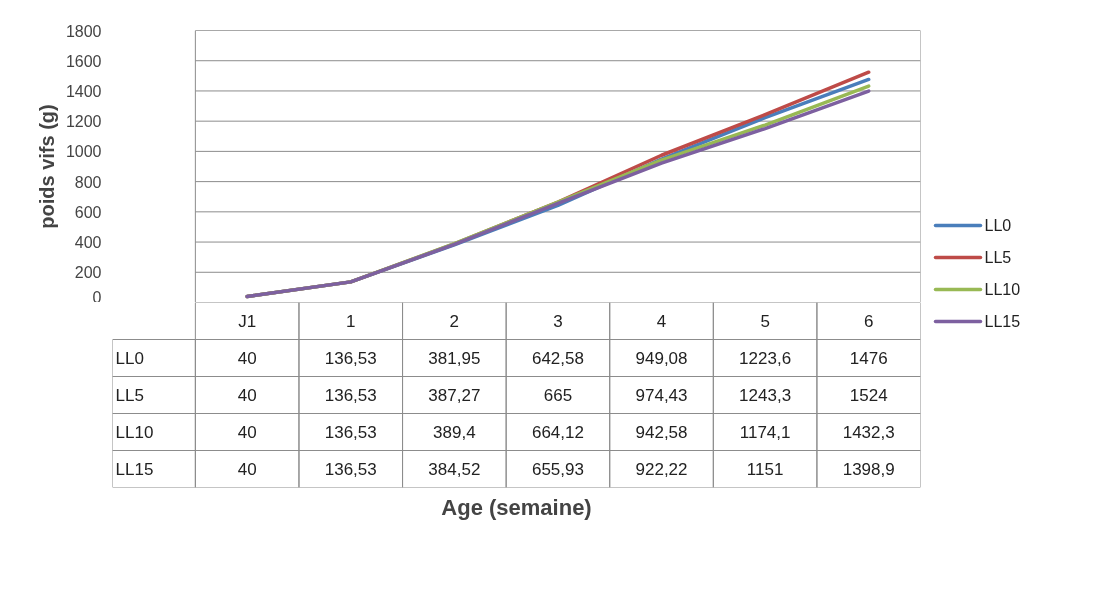  Describe the element at coordinates (868, 321) in the screenshot. I see `x-tick-label: 6` at that location.